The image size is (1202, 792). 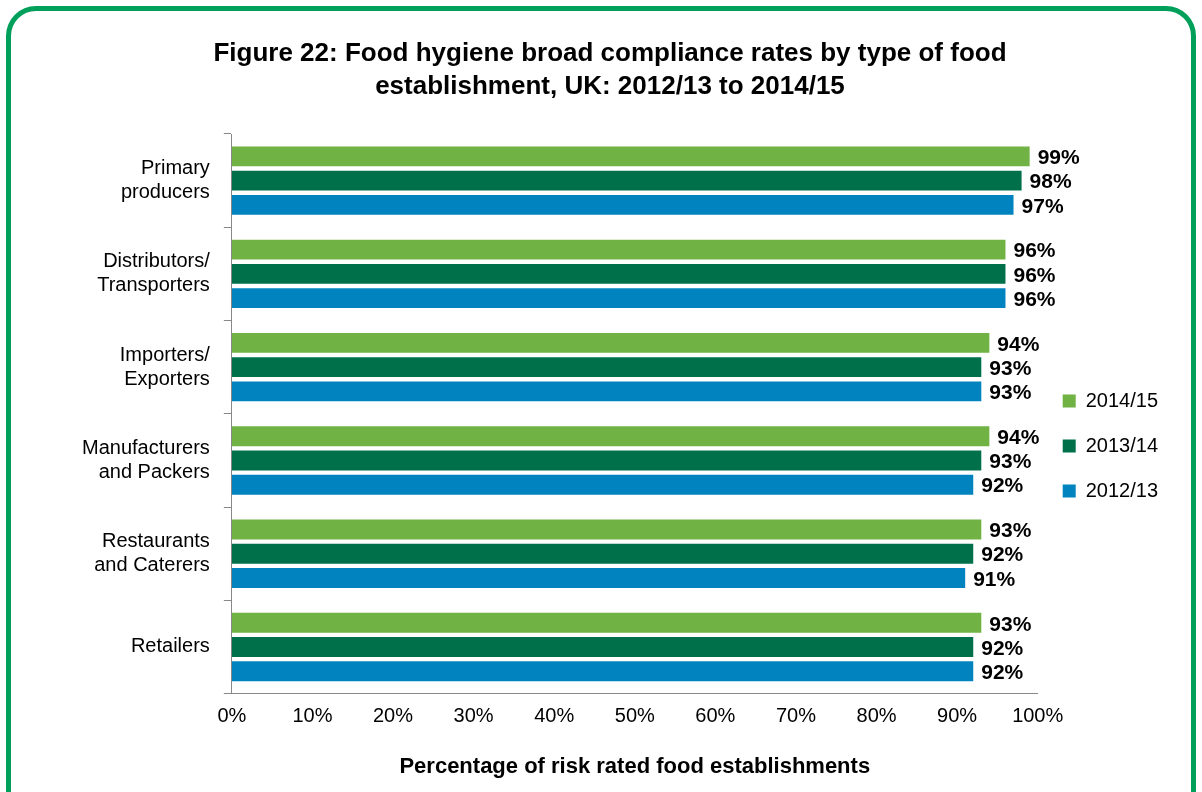 I want to click on x-tick-label: 60%, so click(x=715, y=715).